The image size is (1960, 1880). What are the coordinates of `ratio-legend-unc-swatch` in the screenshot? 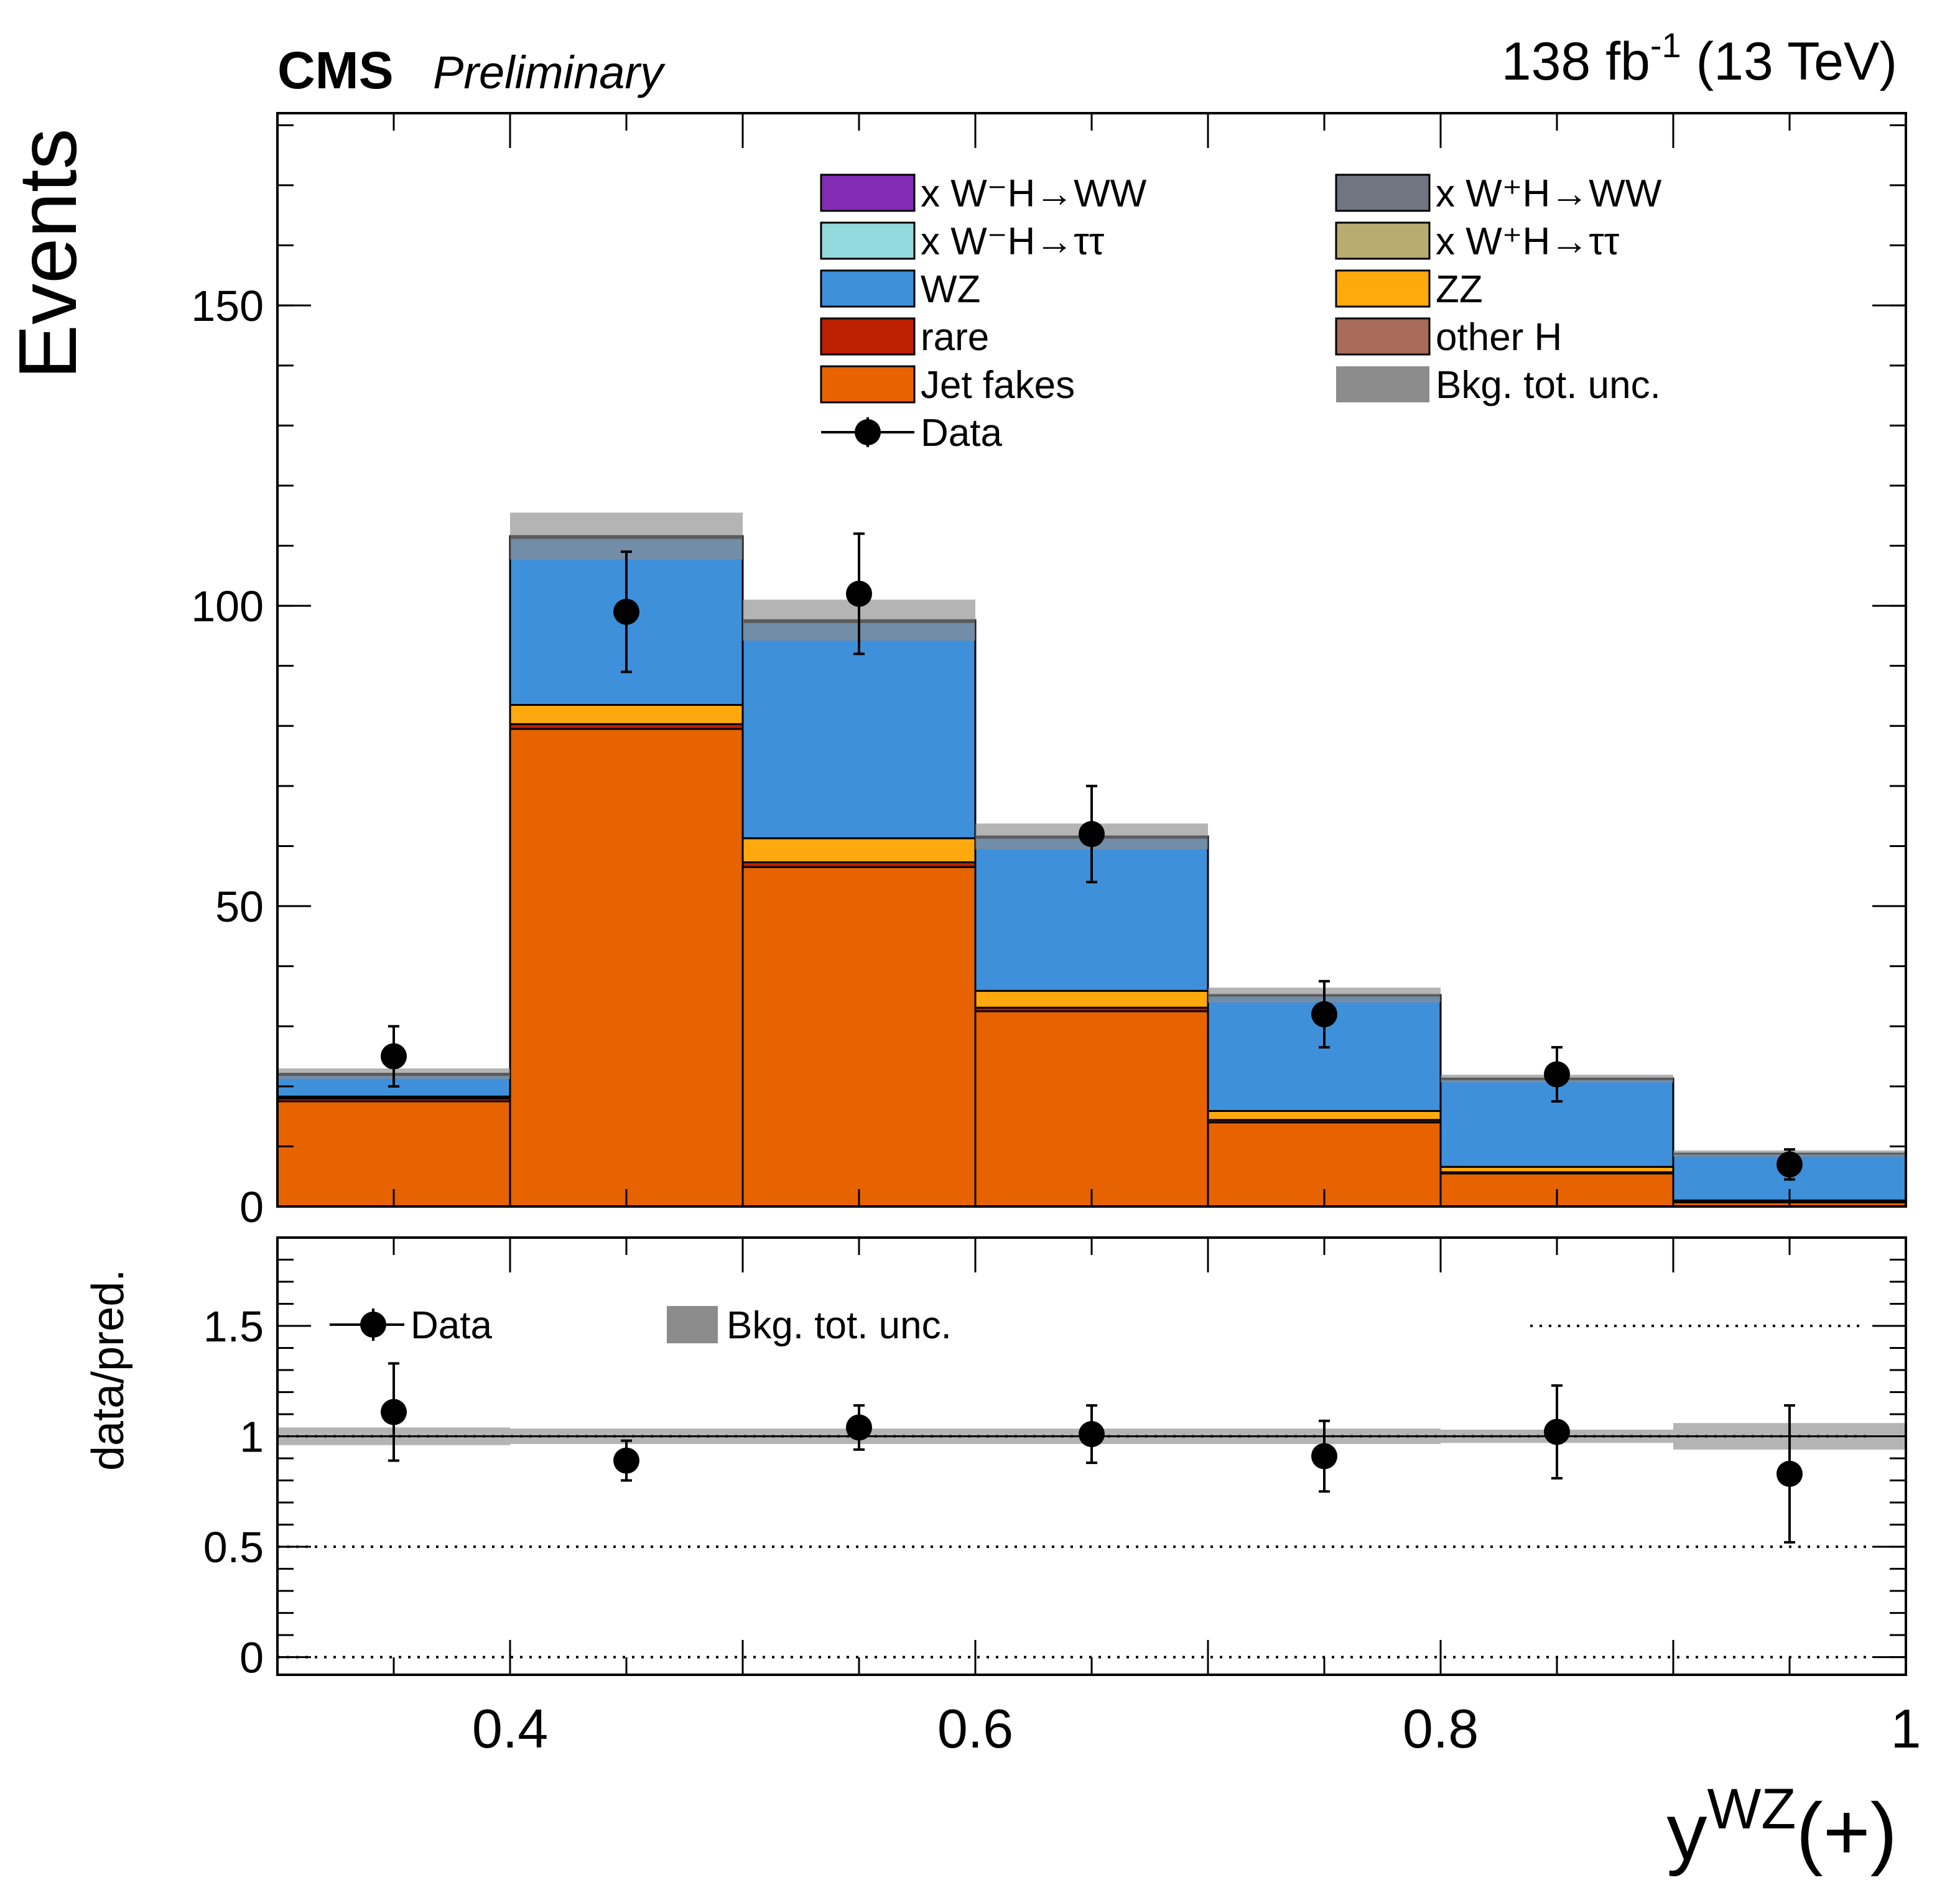 It's located at (692, 1325).